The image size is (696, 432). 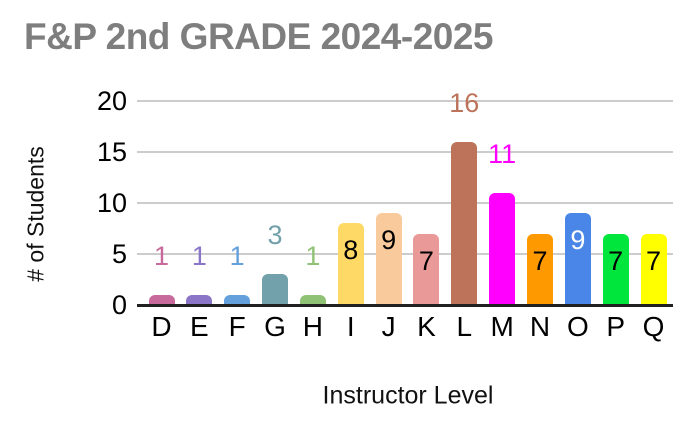 What do you see at coordinates (540, 326) in the screenshot?
I see `x-category-label-N: N` at bounding box center [540, 326].